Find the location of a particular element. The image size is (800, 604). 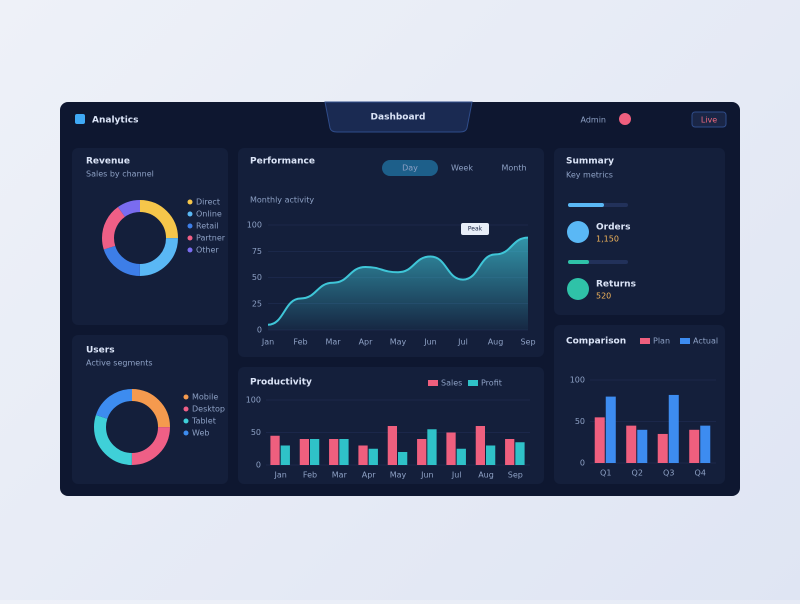

y-tick-label: 25 is located at coordinates (257, 303).